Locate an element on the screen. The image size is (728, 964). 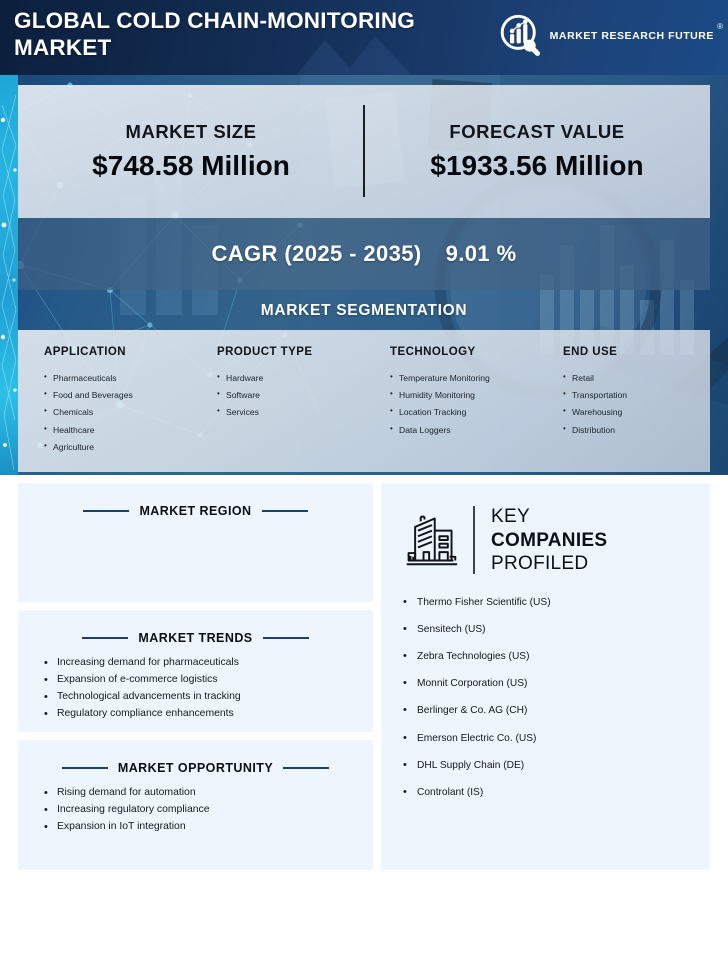
key-word-1: KEY is located at coordinates (510, 516).